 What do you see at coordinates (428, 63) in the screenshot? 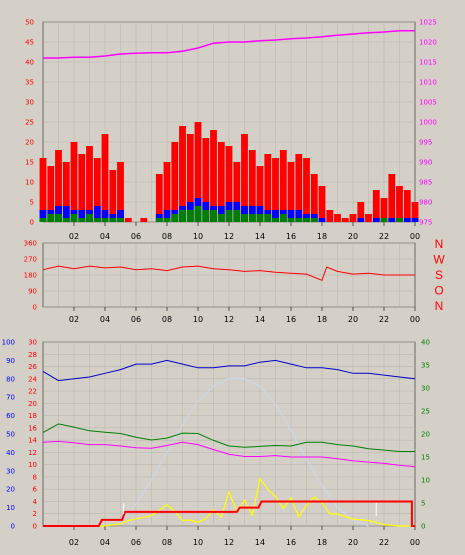
I see `wind-right-tick-label: 1015` at bounding box center [428, 63].